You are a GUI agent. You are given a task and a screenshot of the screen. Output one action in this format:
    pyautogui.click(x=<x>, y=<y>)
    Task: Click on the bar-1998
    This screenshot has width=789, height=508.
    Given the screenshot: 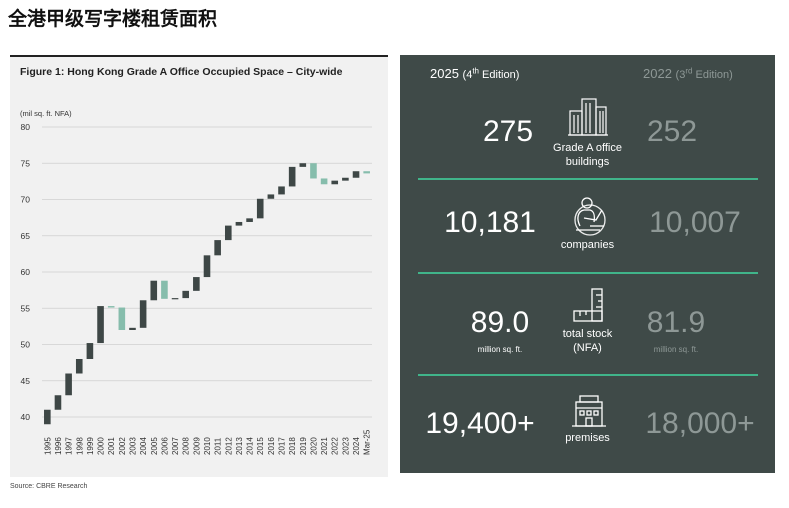 What is the action you would take?
    pyautogui.click(x=79, y=366)
    